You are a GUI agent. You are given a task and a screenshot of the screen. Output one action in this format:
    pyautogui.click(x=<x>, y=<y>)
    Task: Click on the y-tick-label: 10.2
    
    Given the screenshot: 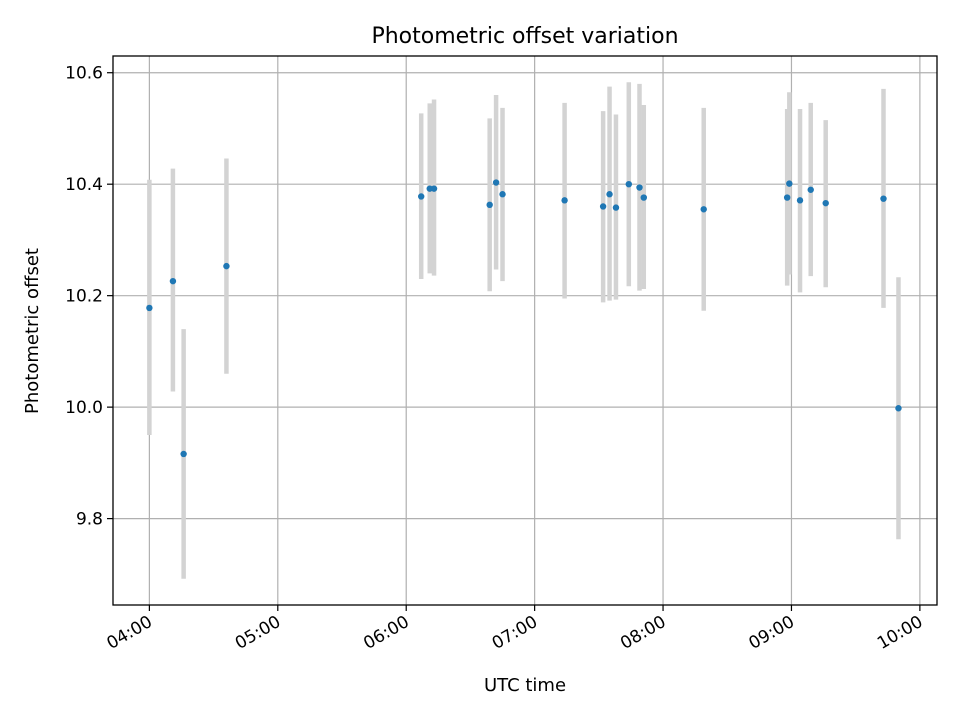 What is the action you would take?
    pyautogui.click(x=84, y=297)
    